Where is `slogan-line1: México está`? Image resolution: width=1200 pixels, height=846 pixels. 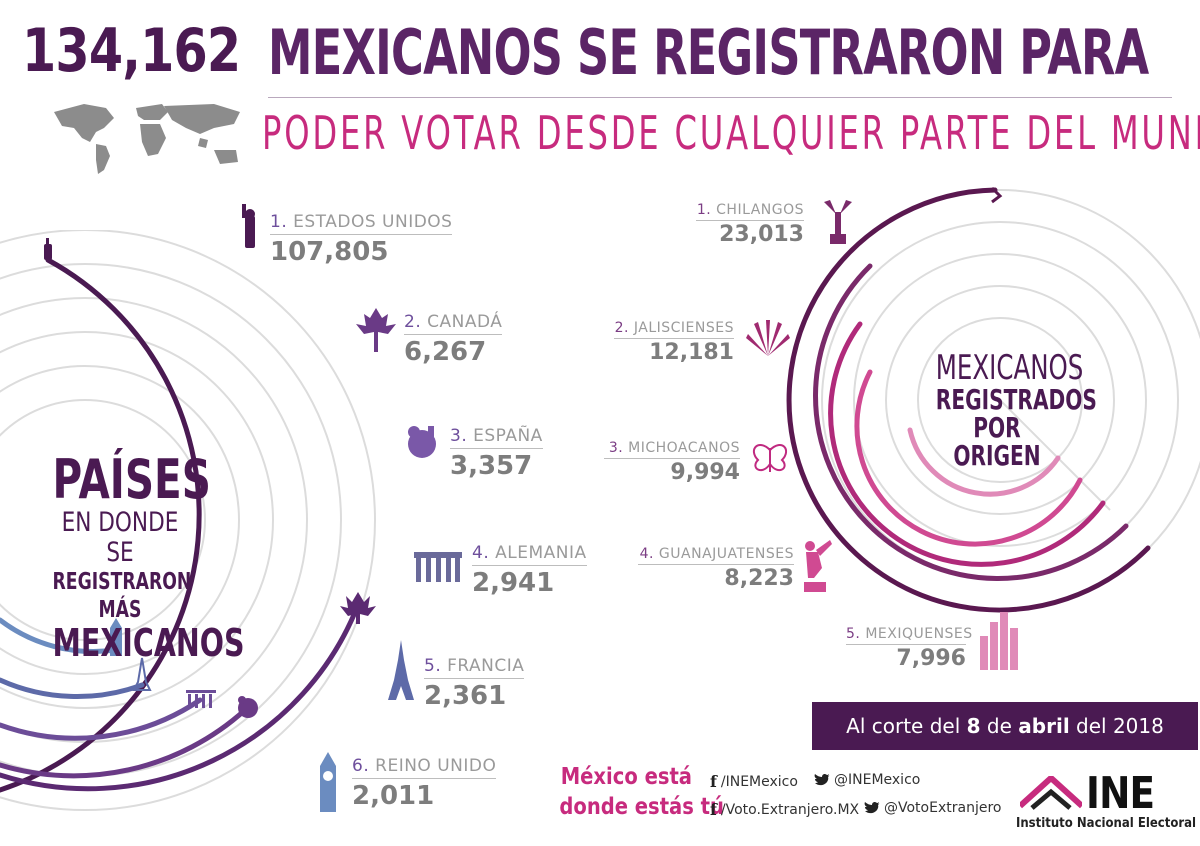
slogan-line1: México está is located at coordinates (626, 777).